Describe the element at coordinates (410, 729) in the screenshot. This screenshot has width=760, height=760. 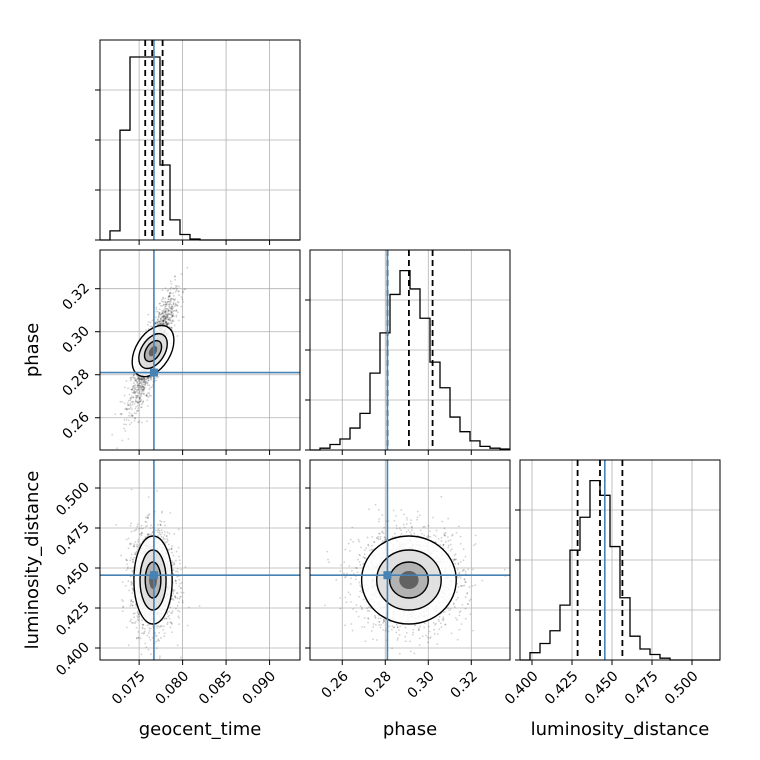
I see `xaxis-label-phase: phase` at that location.